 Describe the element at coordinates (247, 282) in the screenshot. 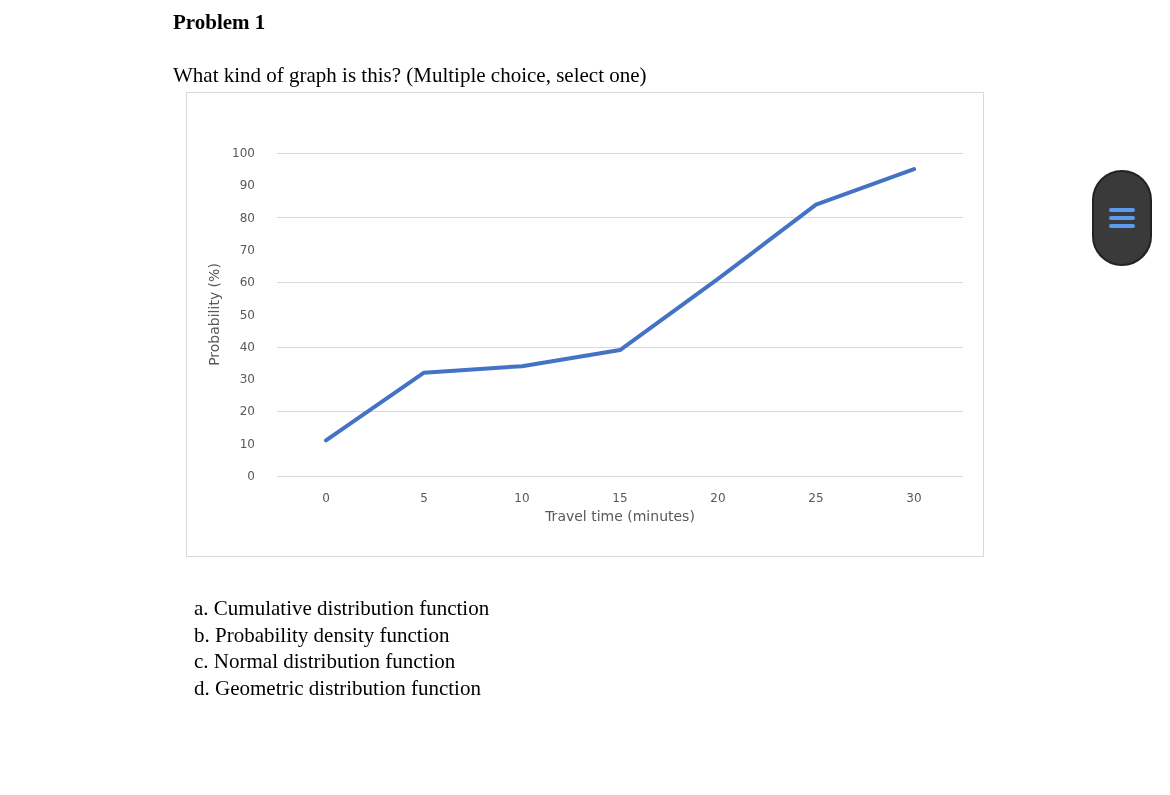

I see `y-tick-label: 60` at that location.